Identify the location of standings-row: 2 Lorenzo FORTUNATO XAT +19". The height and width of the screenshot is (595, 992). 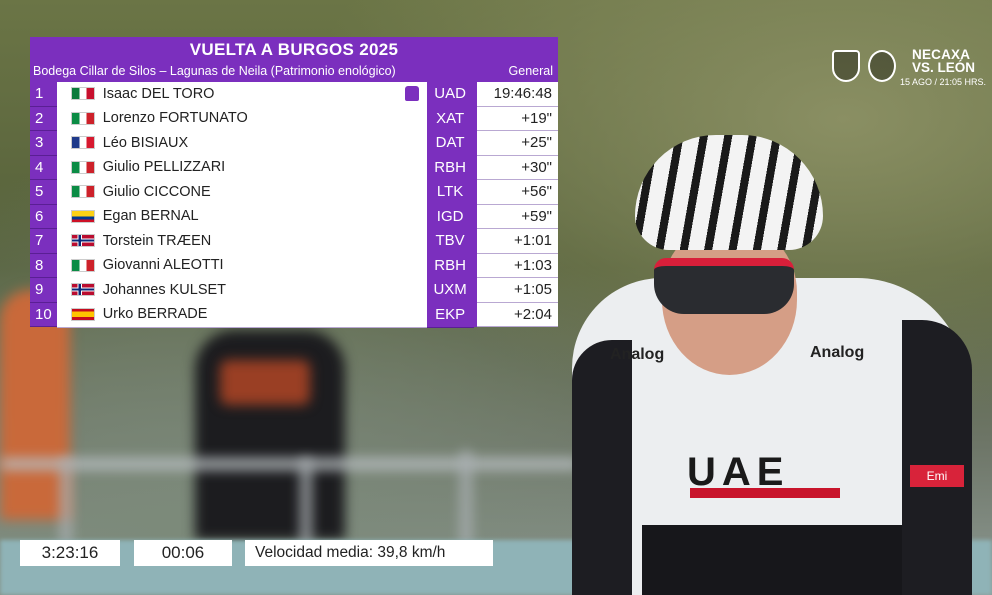
(294, 119).